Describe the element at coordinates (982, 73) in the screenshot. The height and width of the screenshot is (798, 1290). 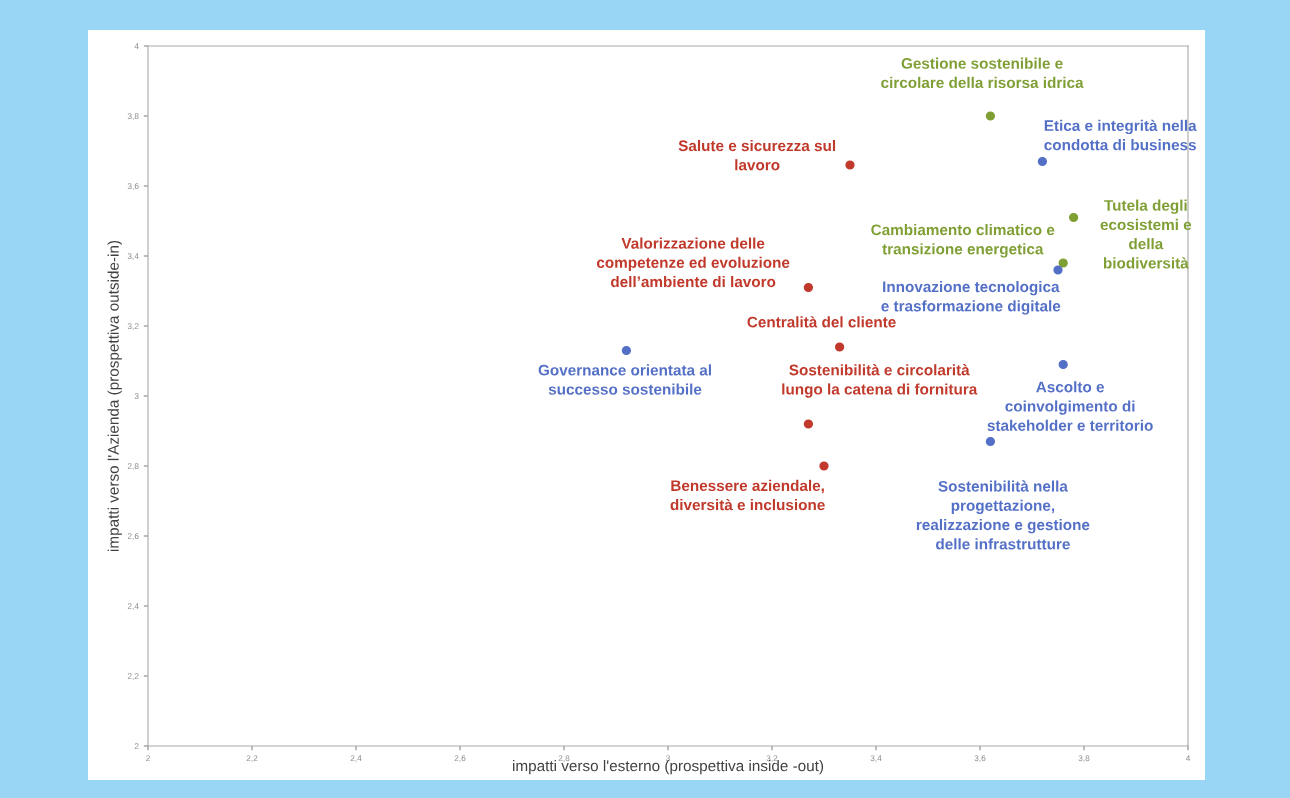
I see `annotation: Gestione sostenibile e circolare della risorsa idrica` at that location.